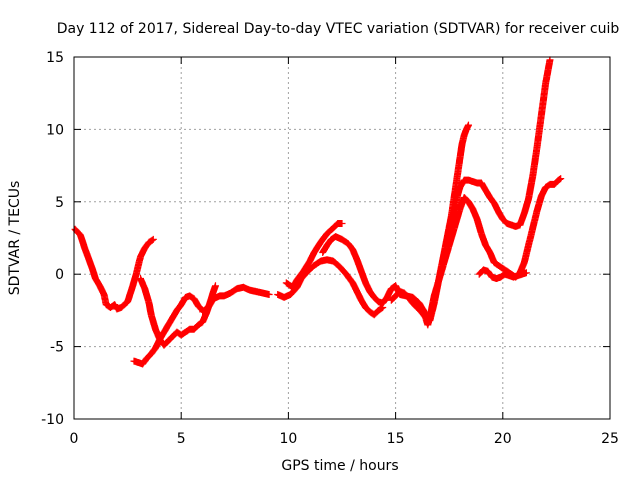  What do you see at coordinates (52, 420) in the screenshot?
I see `y-tick-label: -10` at bounding box center [52, 420].